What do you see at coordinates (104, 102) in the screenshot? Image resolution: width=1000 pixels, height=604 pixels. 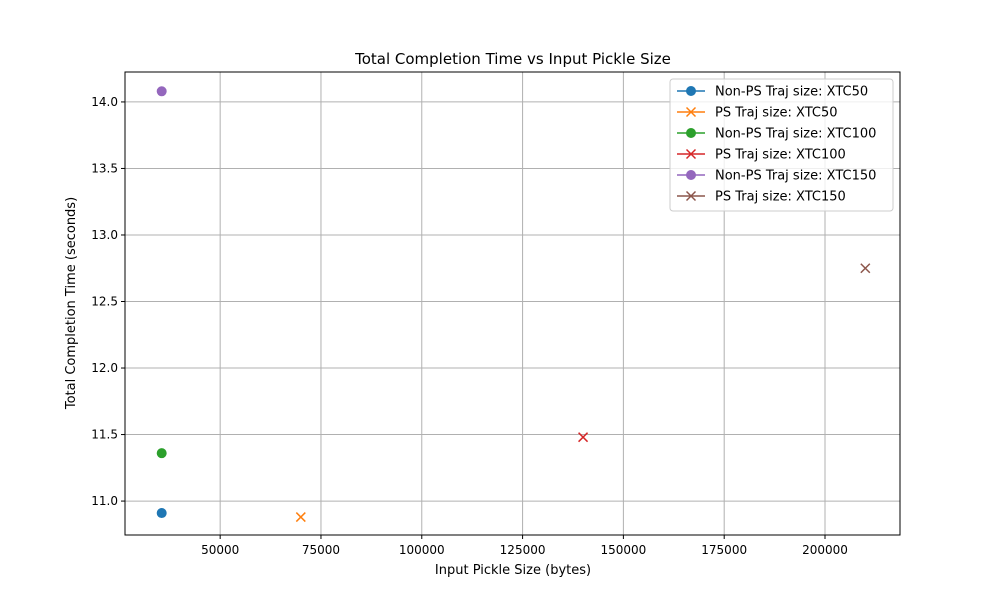 I see `y-tick-label: 14.0` at bounding box center [104, 102].